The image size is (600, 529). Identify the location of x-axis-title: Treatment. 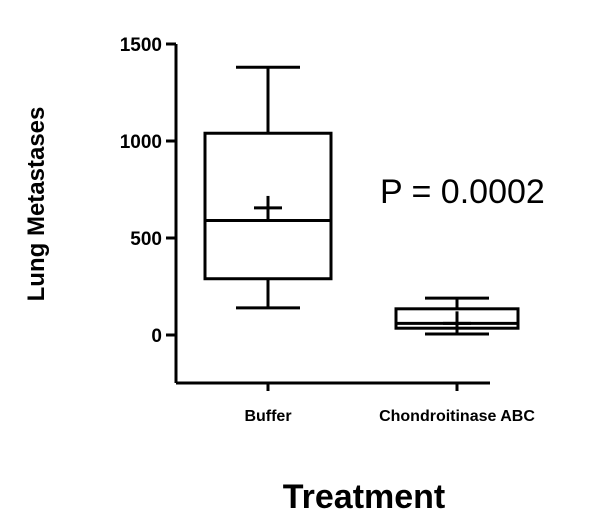
(364, 497).